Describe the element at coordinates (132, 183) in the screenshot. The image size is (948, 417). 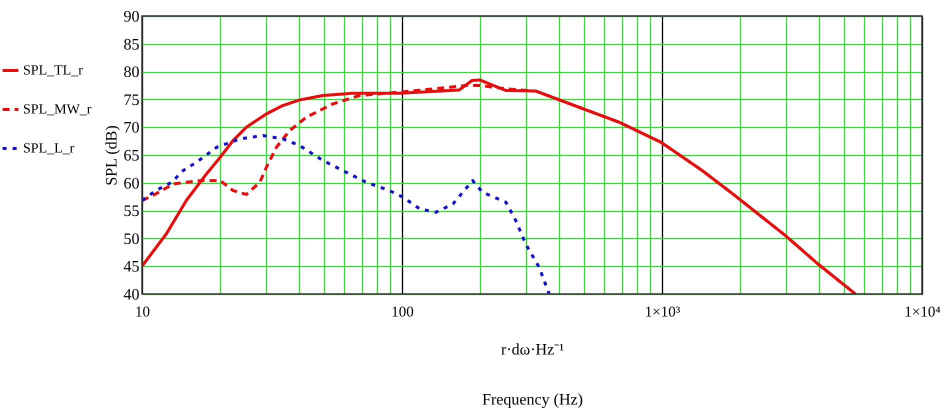
I see `y-tick-label: 60` at that location.